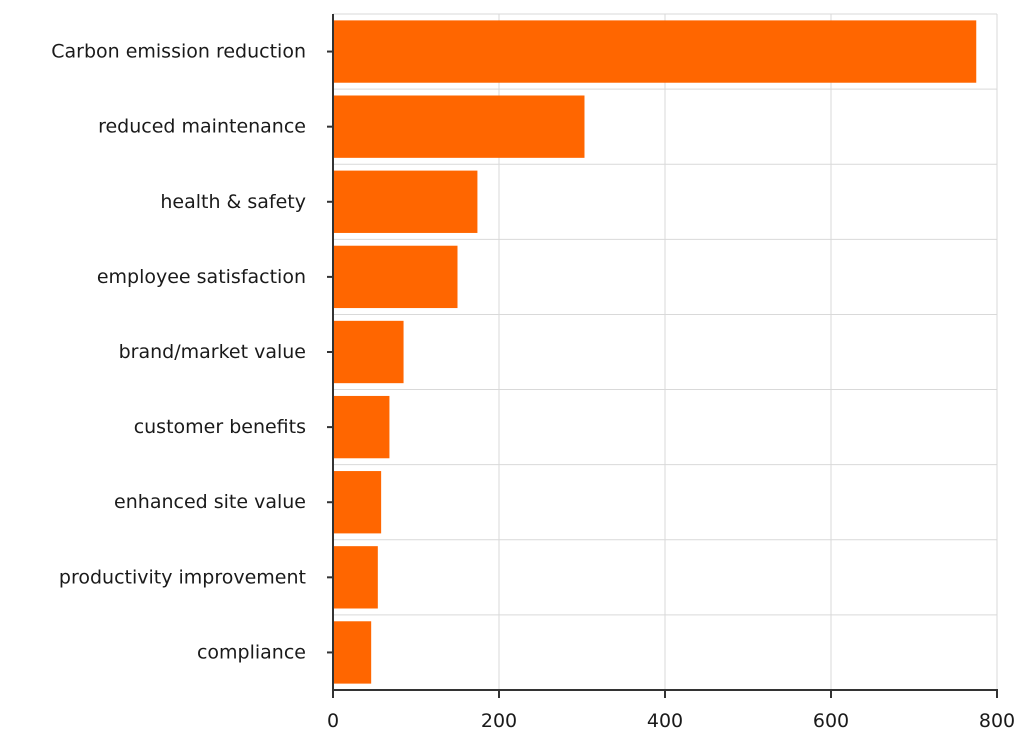 This screenshot has height=736, width=1019. What do you see at coordinates (220, 427) in the screenshot?
I see `category-label-5: customer benefits` at bounding box center [220, 427].